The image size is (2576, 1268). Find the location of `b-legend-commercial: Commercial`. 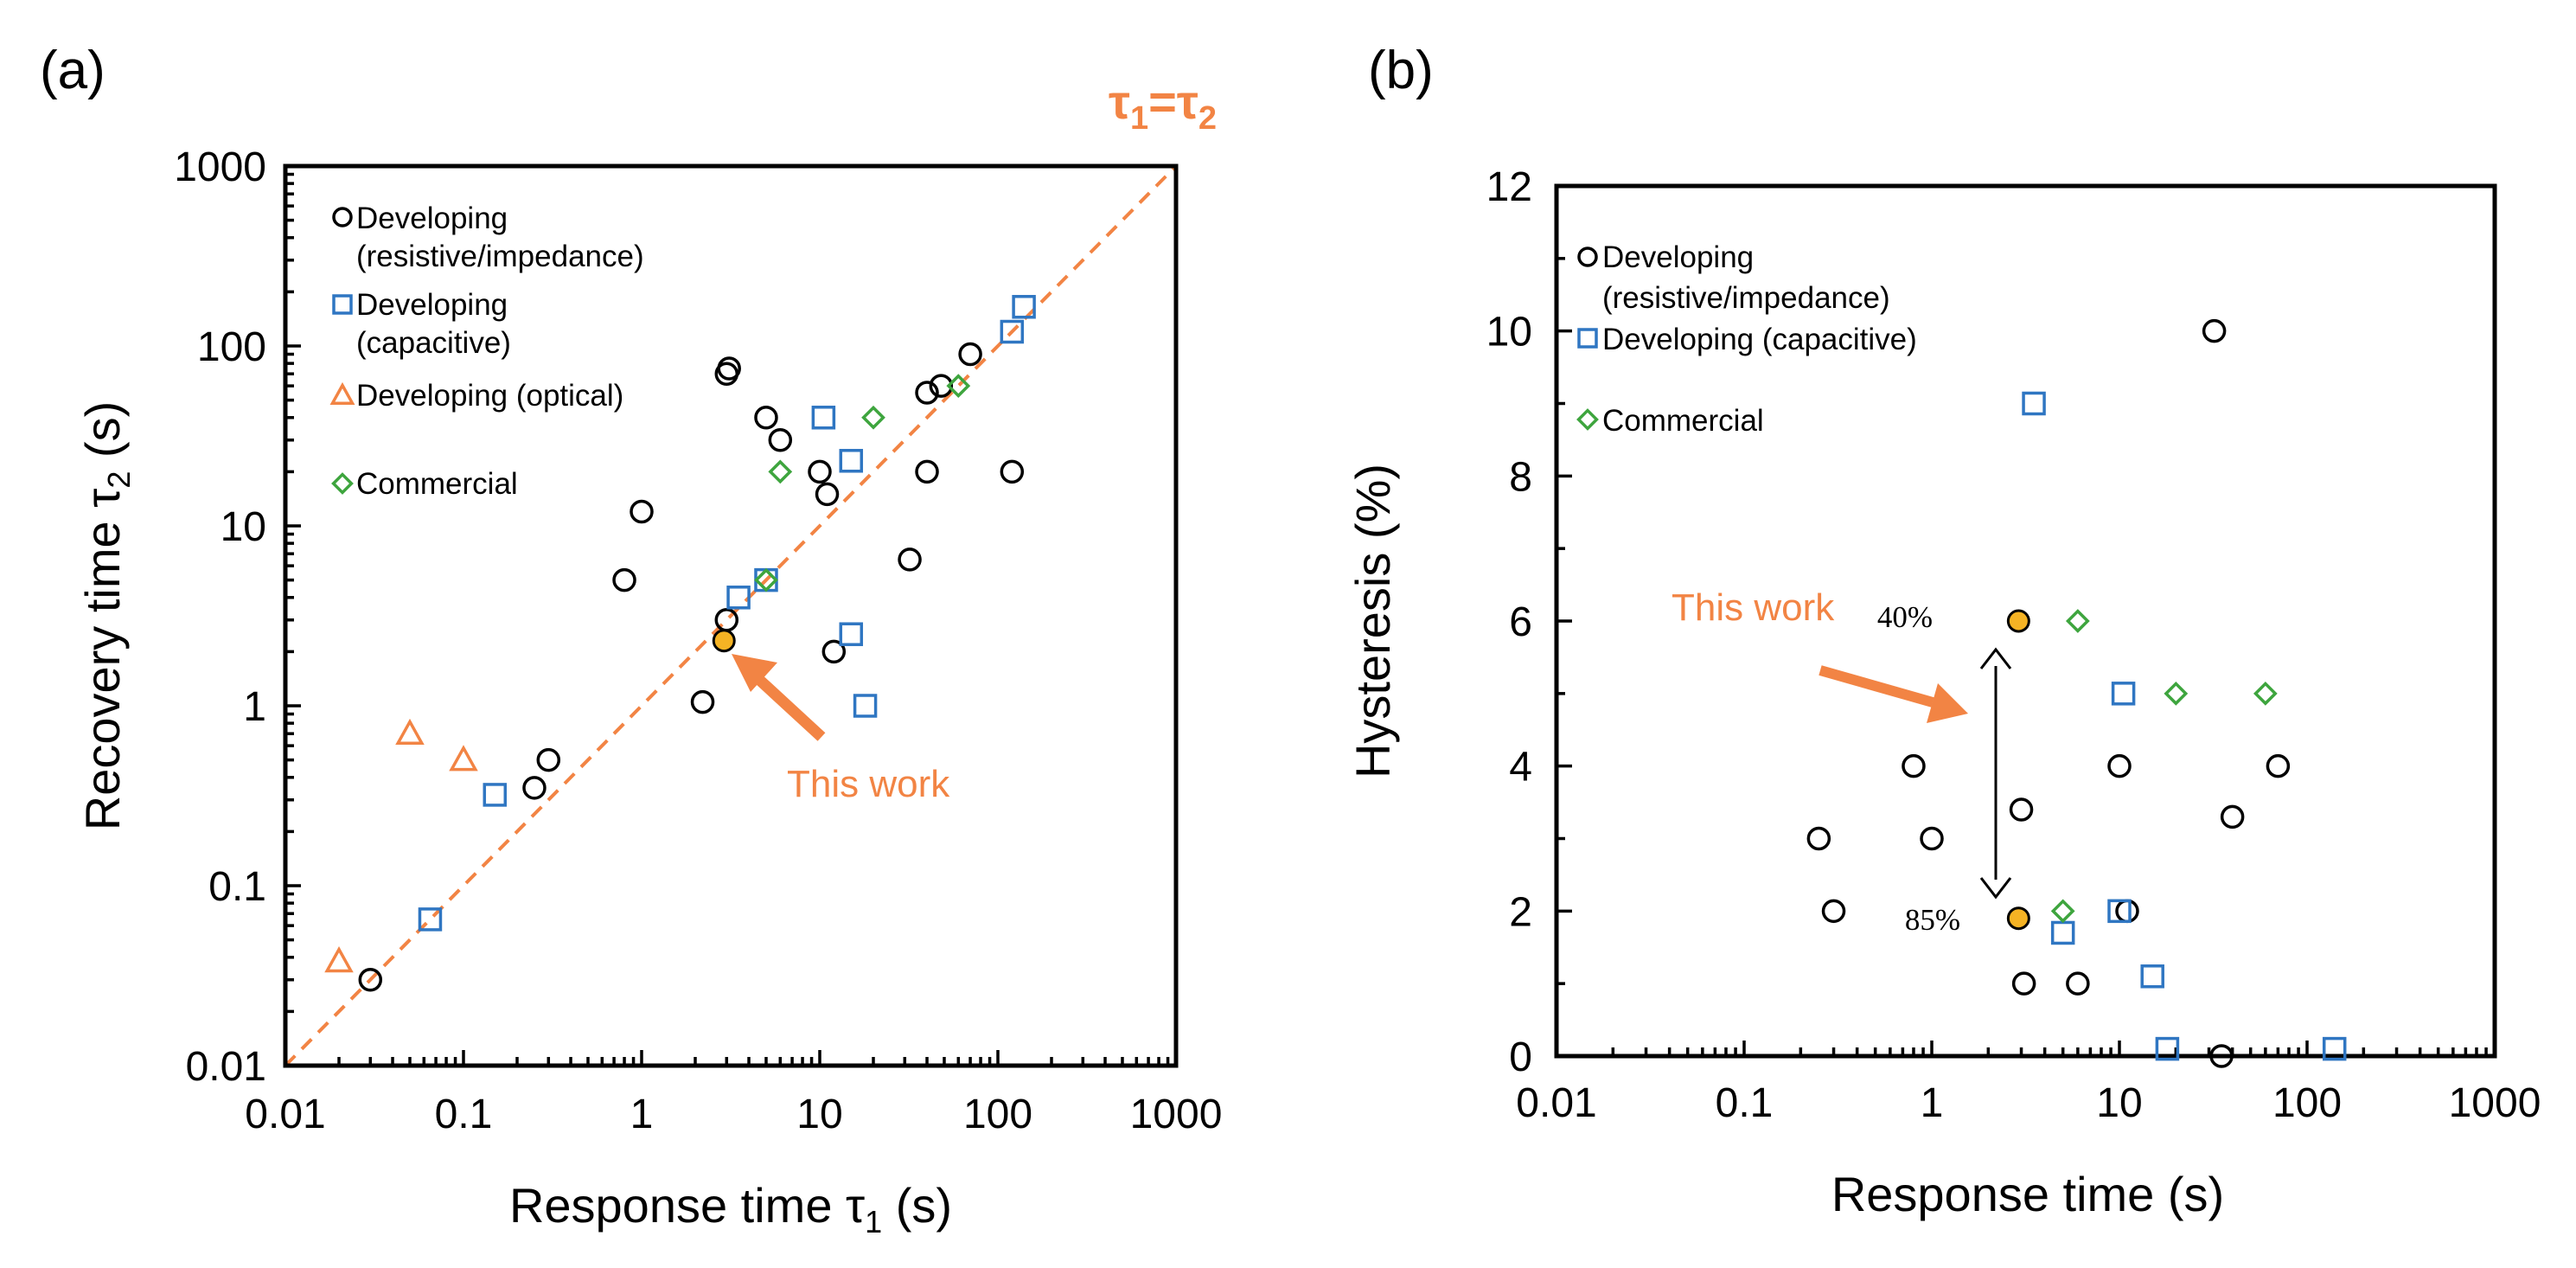

b-legend-commercial: Commercial is located at coordinates (1683, 421).